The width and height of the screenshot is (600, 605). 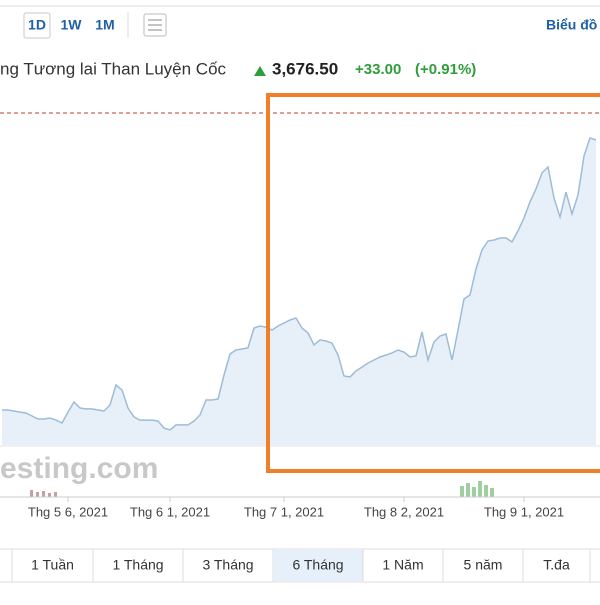 I want to click on interval-button: 1D, so click(x=37, y=25).